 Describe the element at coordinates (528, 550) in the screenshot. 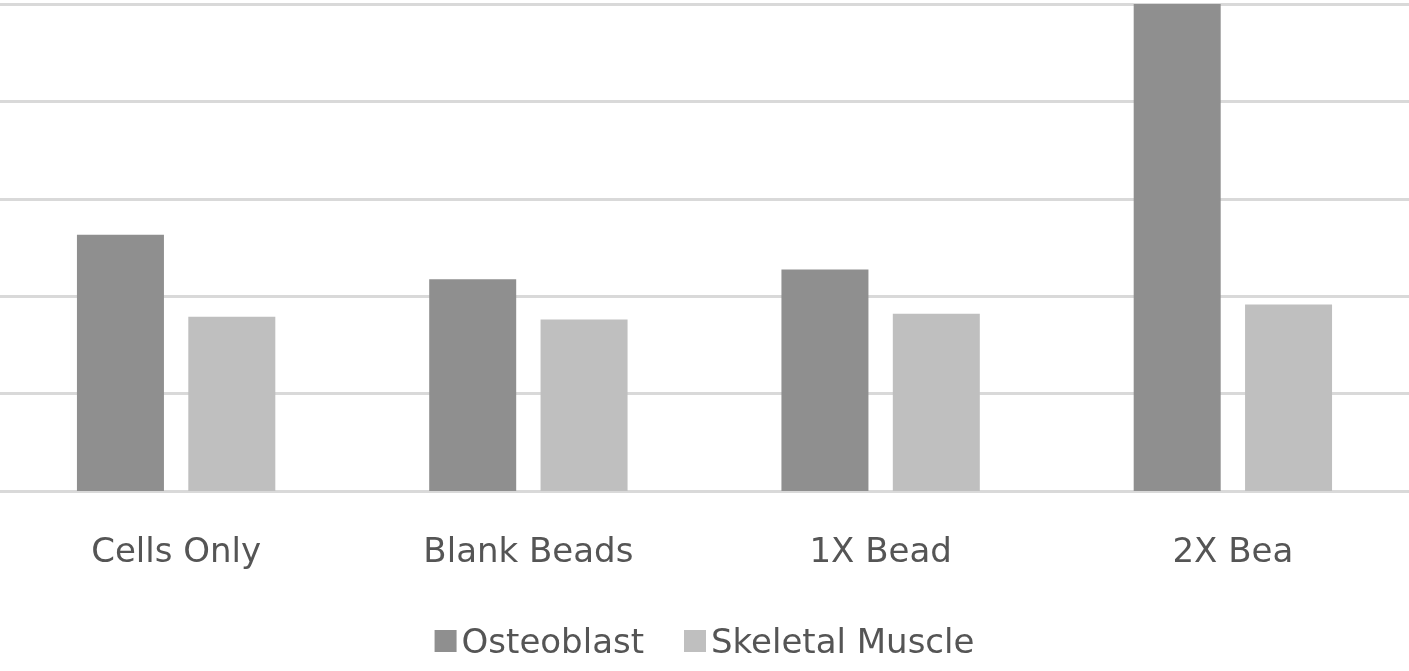

I see `x-tick-label: Blank Beads` at that location.